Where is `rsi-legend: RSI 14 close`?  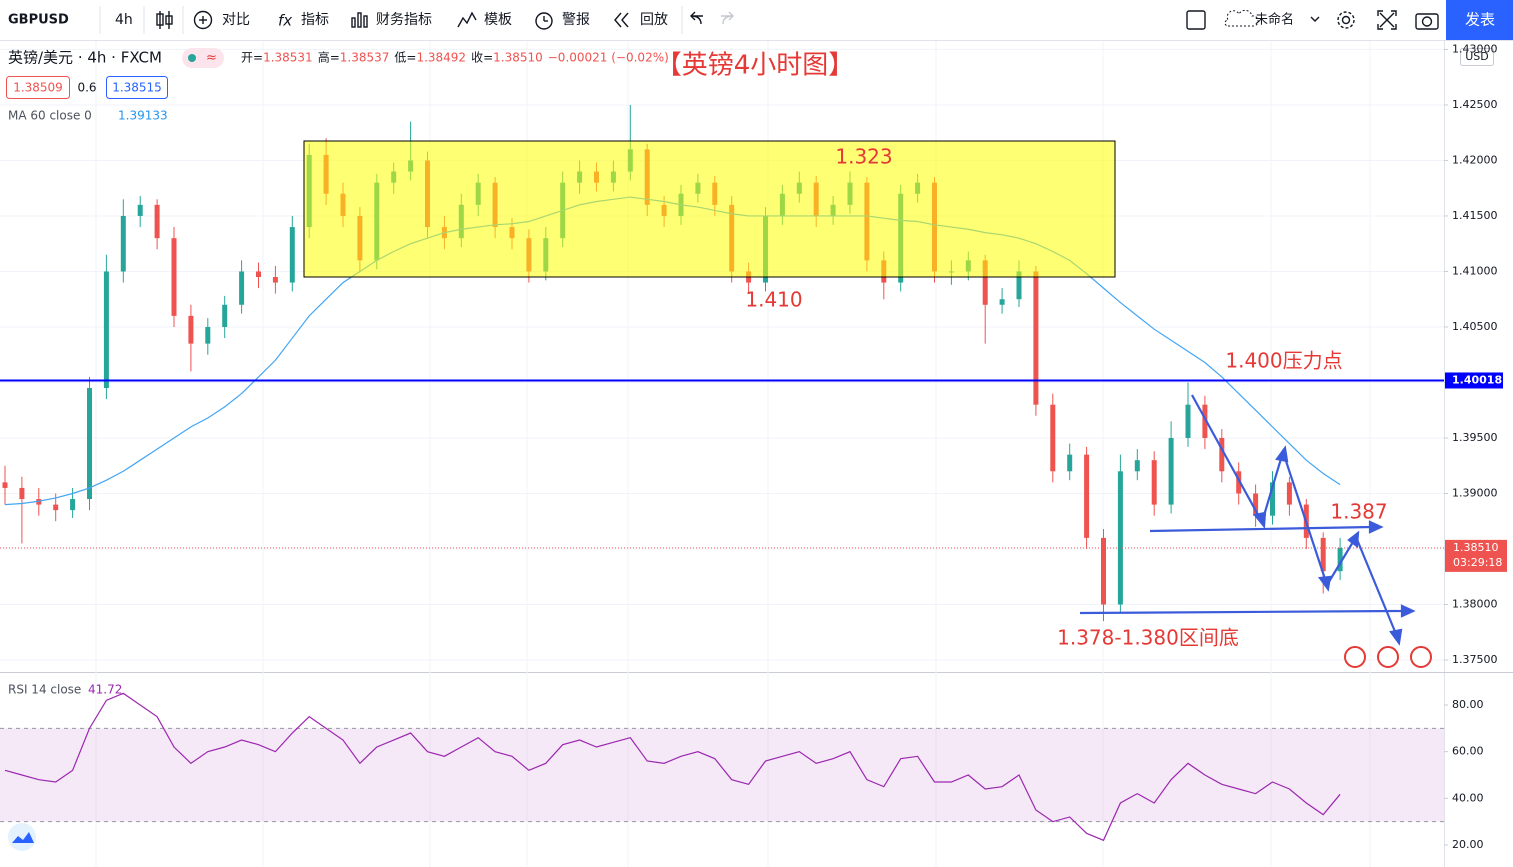
rsi-legend: RSI 14 close is located at coordinates (44, 690).